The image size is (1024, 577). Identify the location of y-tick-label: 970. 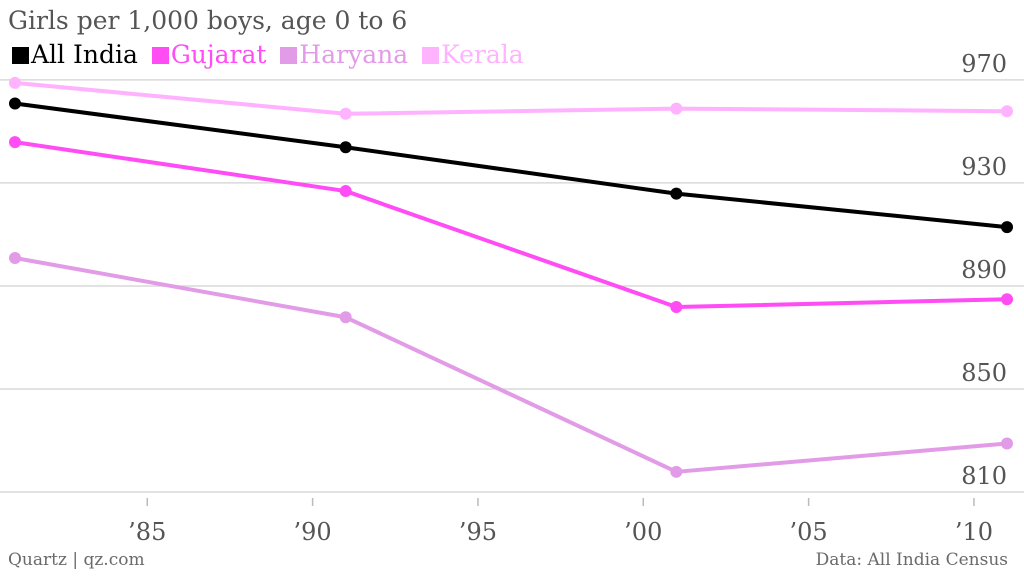
(984, 64).